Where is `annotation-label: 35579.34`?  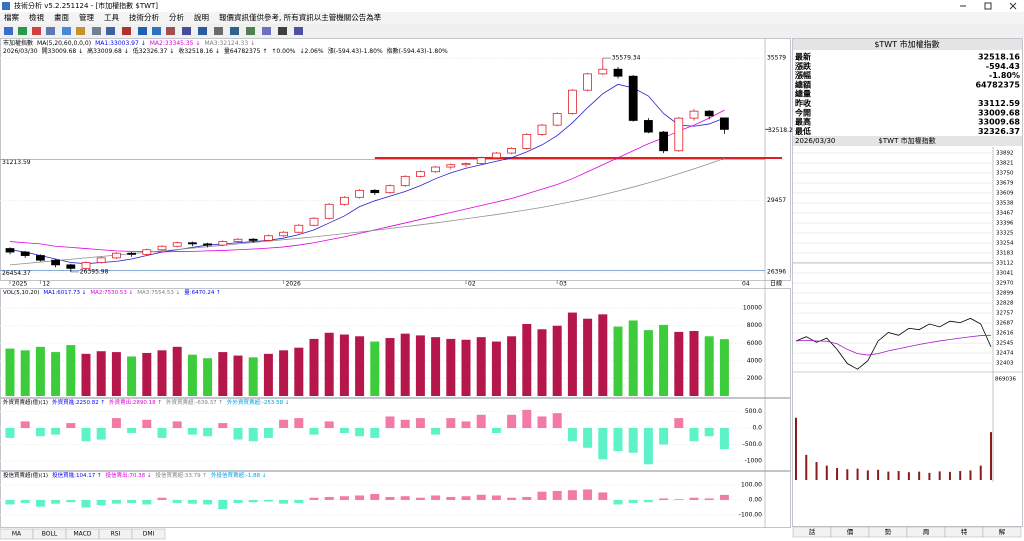 annotation-label: 35579.34 is located at coordinates (626, 58).